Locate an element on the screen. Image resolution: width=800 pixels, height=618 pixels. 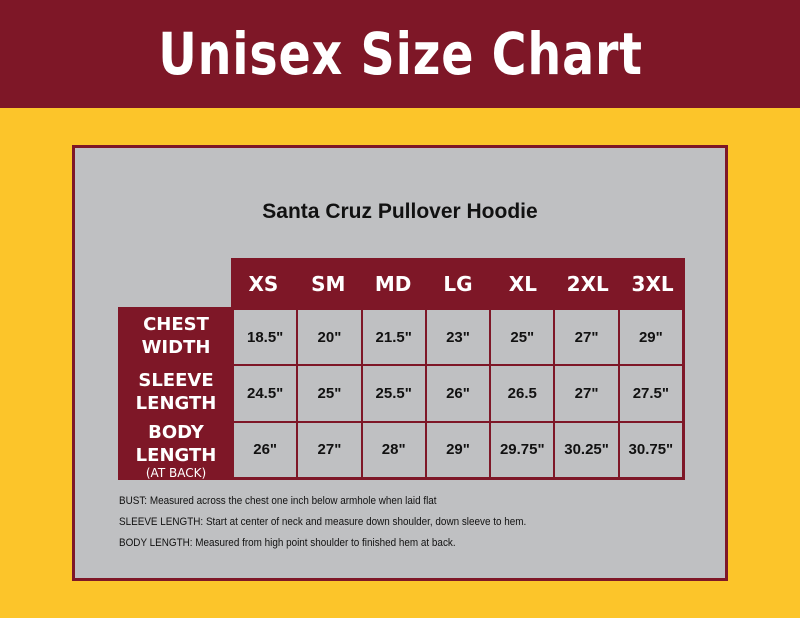
row-label-line1: BODY is located at coordinates (176, 432).